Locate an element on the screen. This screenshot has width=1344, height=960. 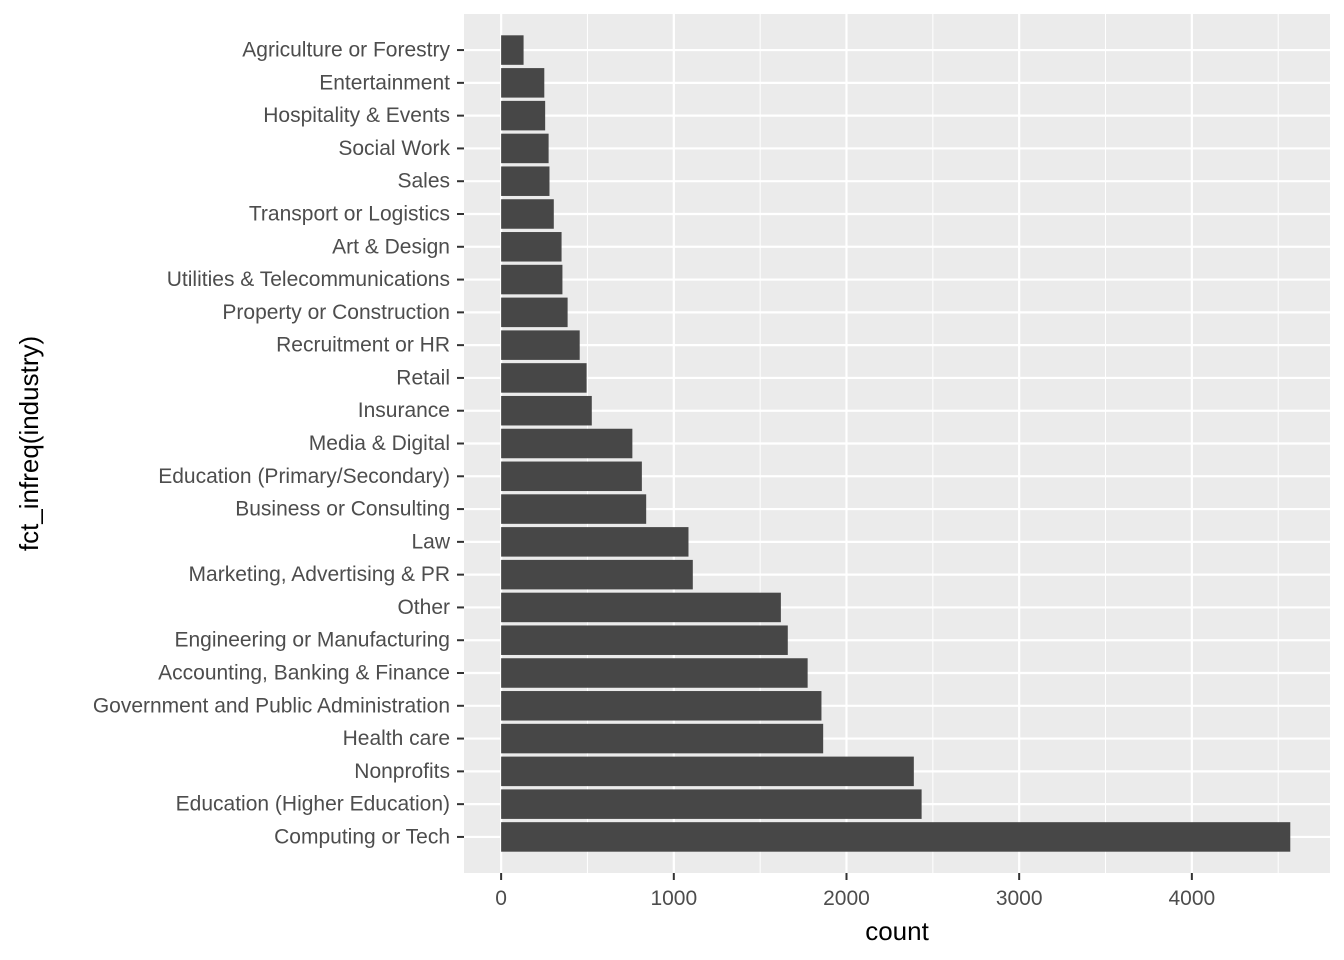
y-tick-label: Marketing, Advertising & PR is located at coordinates (319, 574).